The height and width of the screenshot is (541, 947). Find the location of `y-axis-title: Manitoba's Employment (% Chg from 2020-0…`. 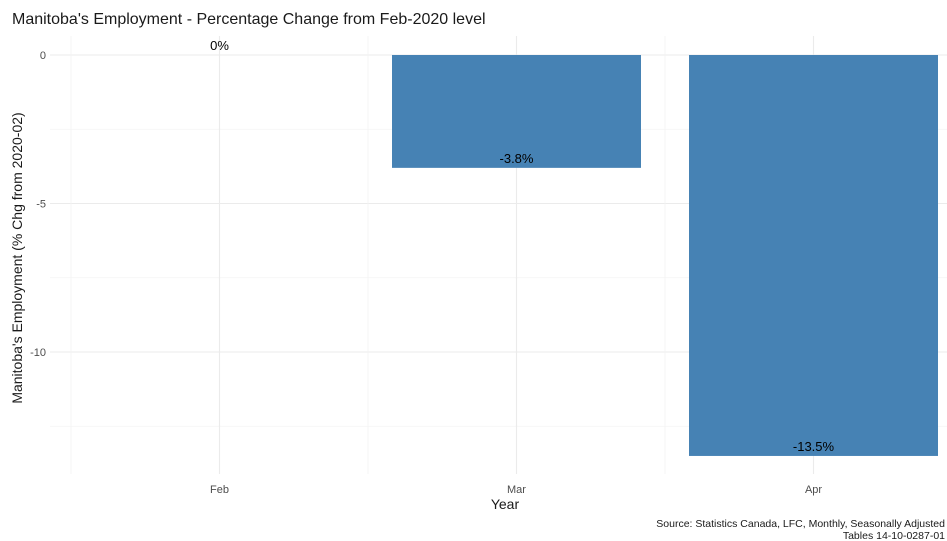

y-axis-title: Manitoba's Employment (% Chg from 2020-0… is located at coordinates (17, 257).